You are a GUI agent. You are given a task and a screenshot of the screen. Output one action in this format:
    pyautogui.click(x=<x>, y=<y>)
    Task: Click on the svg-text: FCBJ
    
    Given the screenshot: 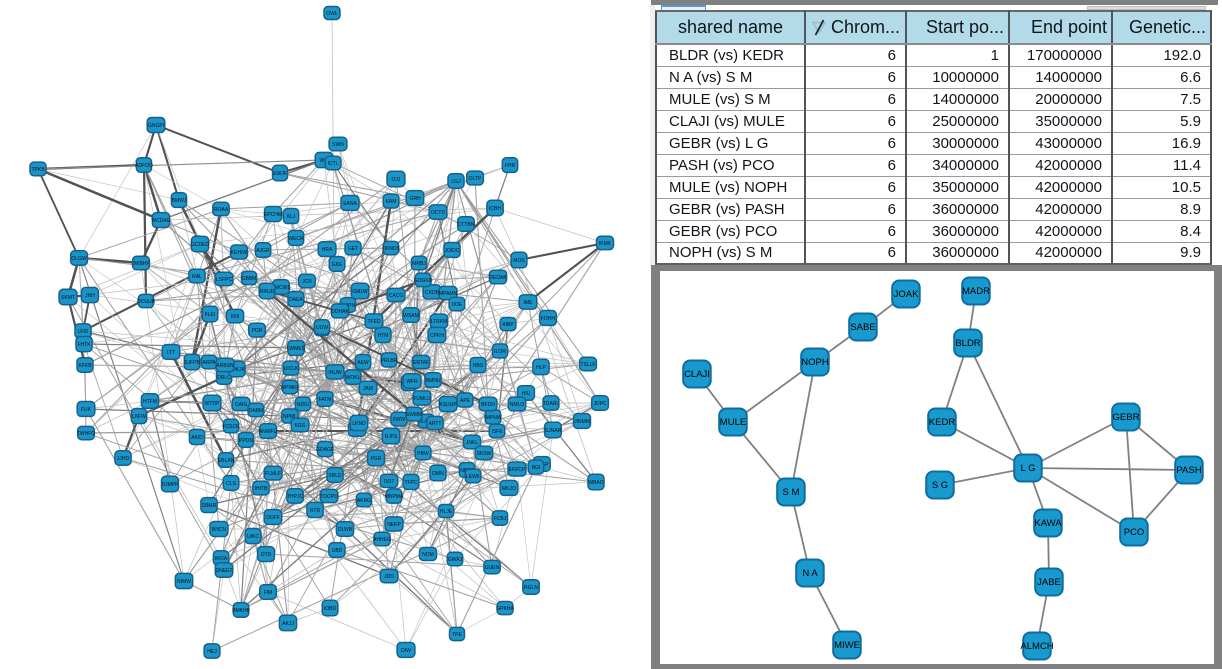 What is the action you would take?
    pyautogui.click(x=500, y=519)
    